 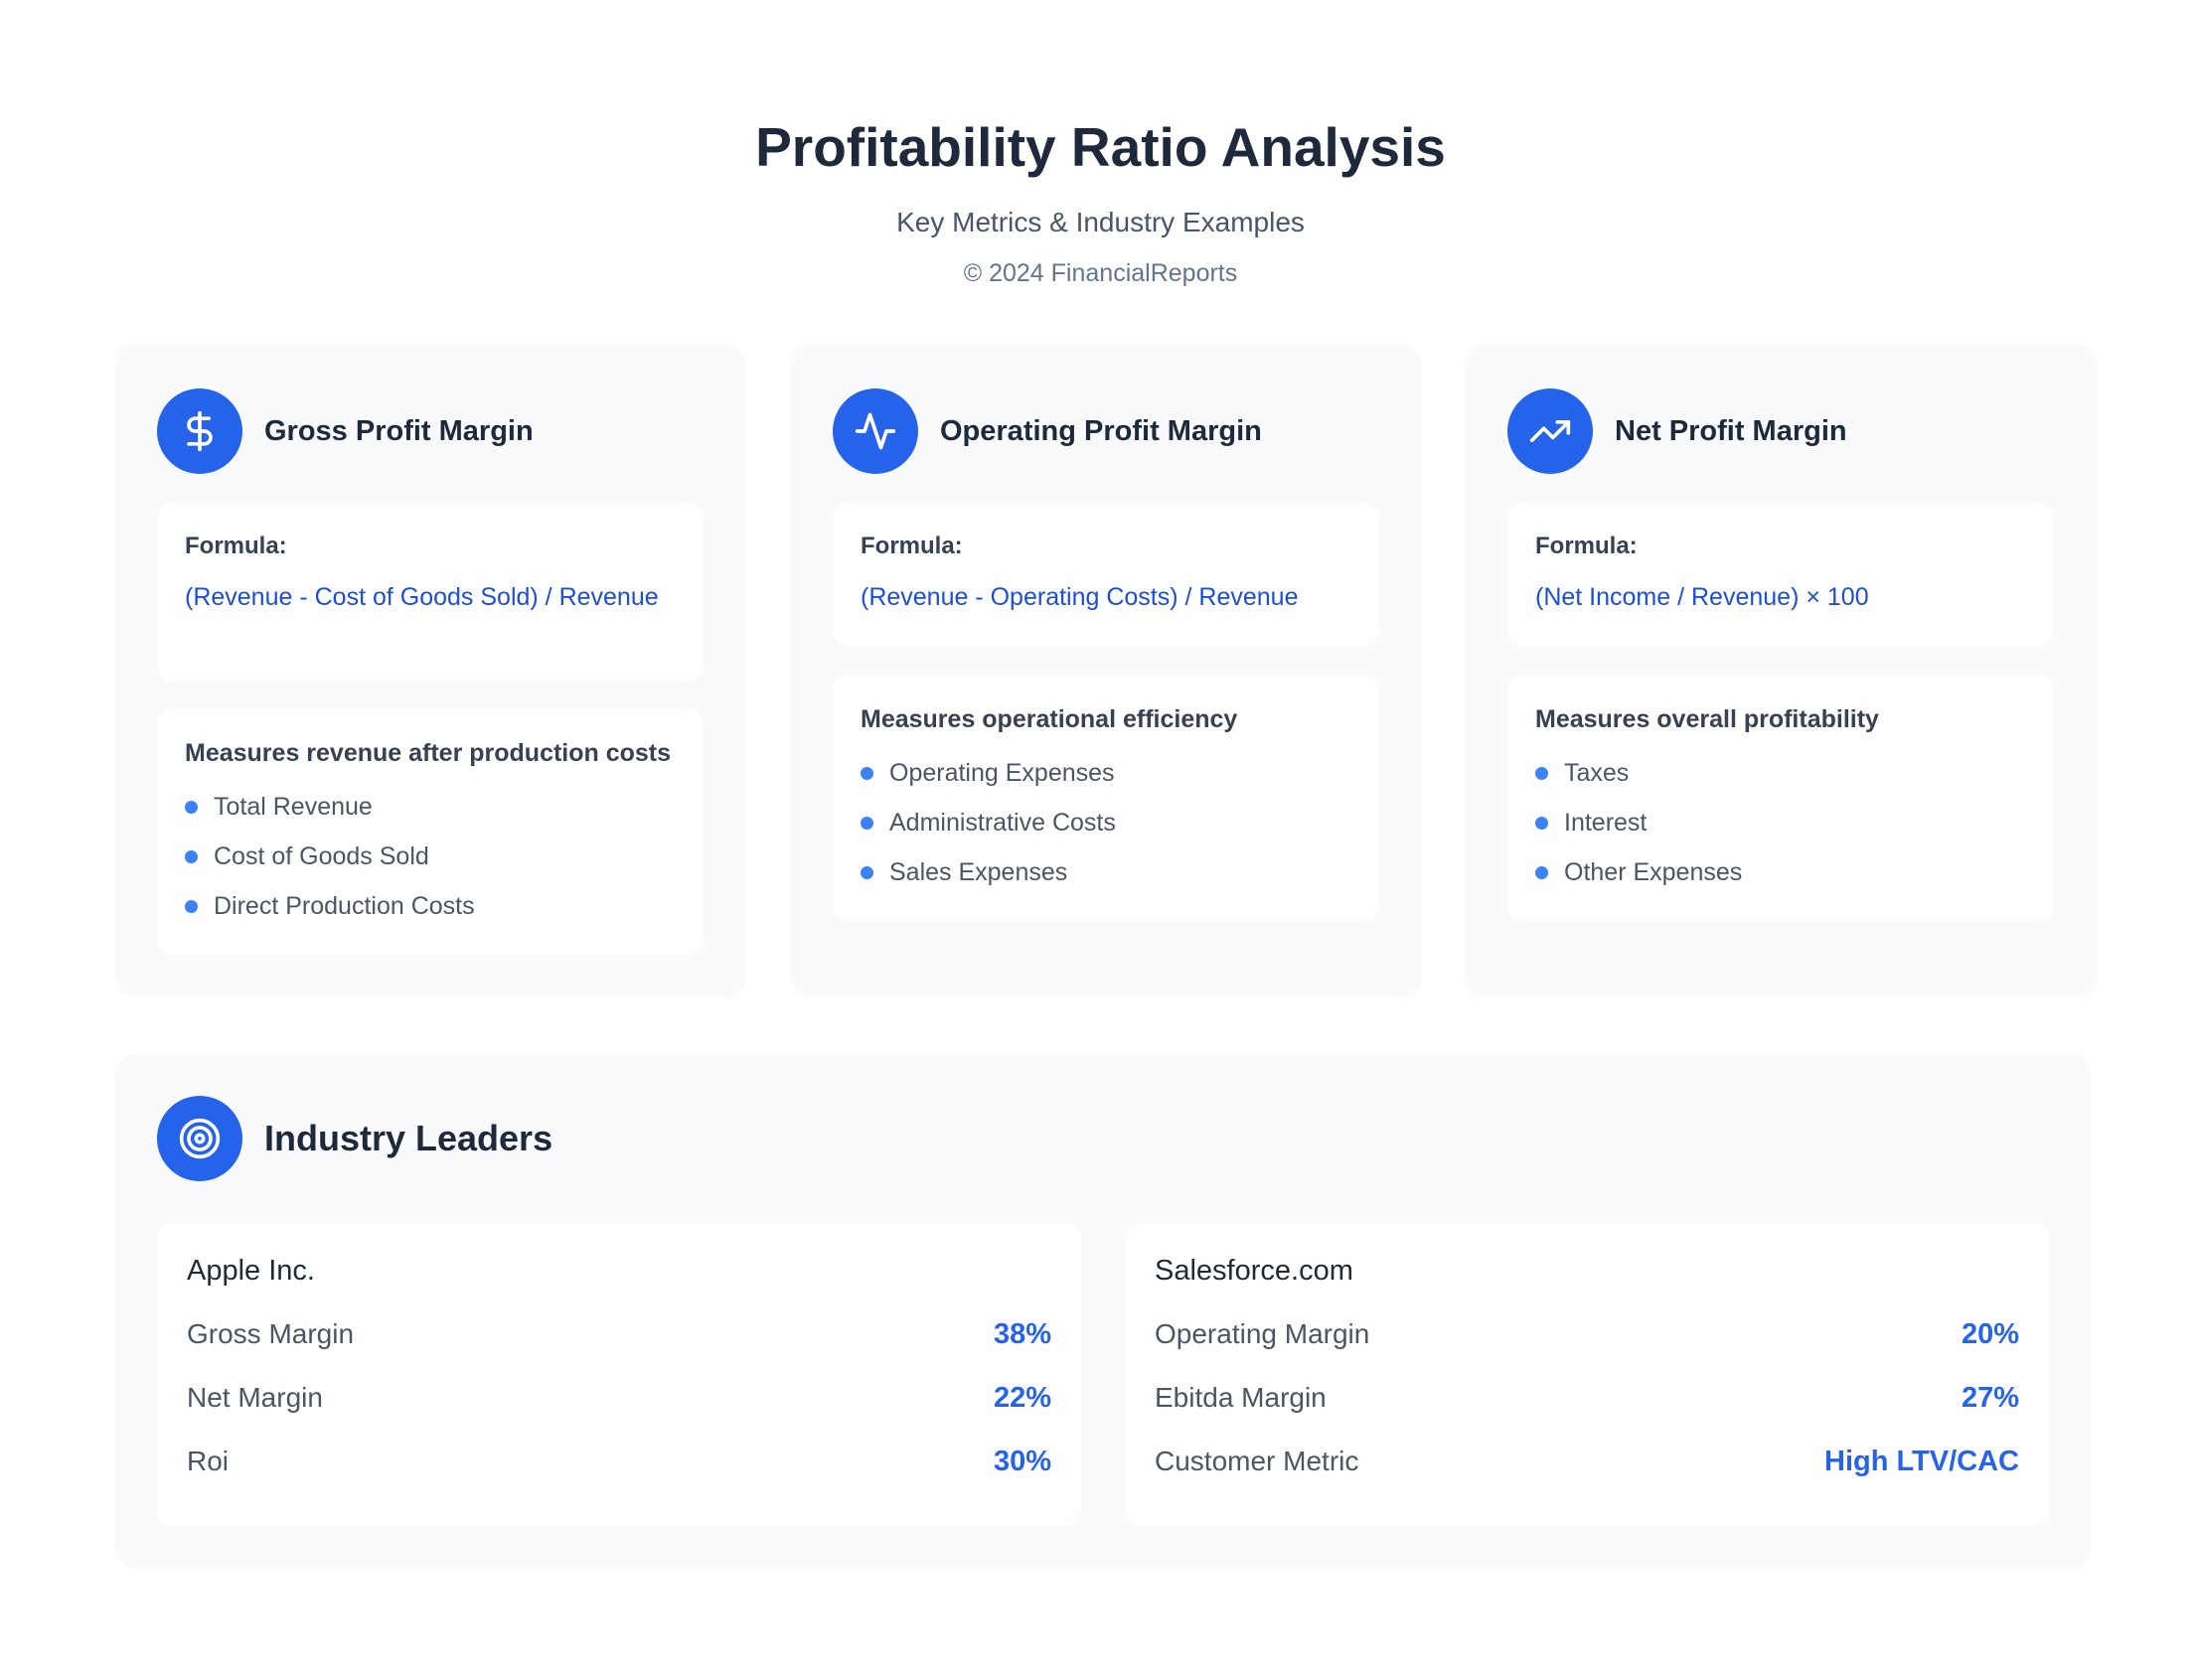 I want to click on list-item-label: Administrative Costs, so click(x=1002, y=822).